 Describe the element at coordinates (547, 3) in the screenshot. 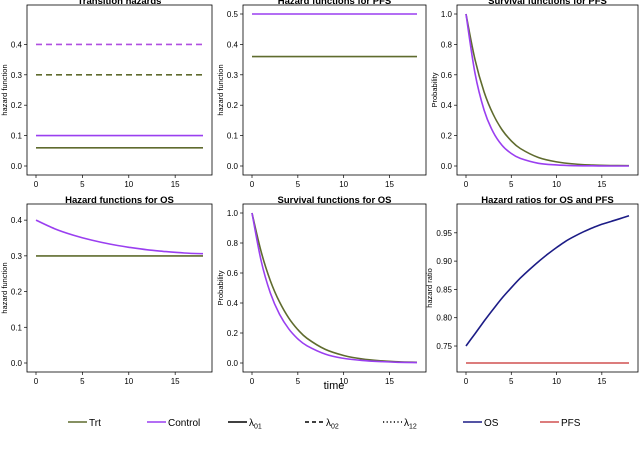

I see `panel-title: Survival functions for PFS` at that location.